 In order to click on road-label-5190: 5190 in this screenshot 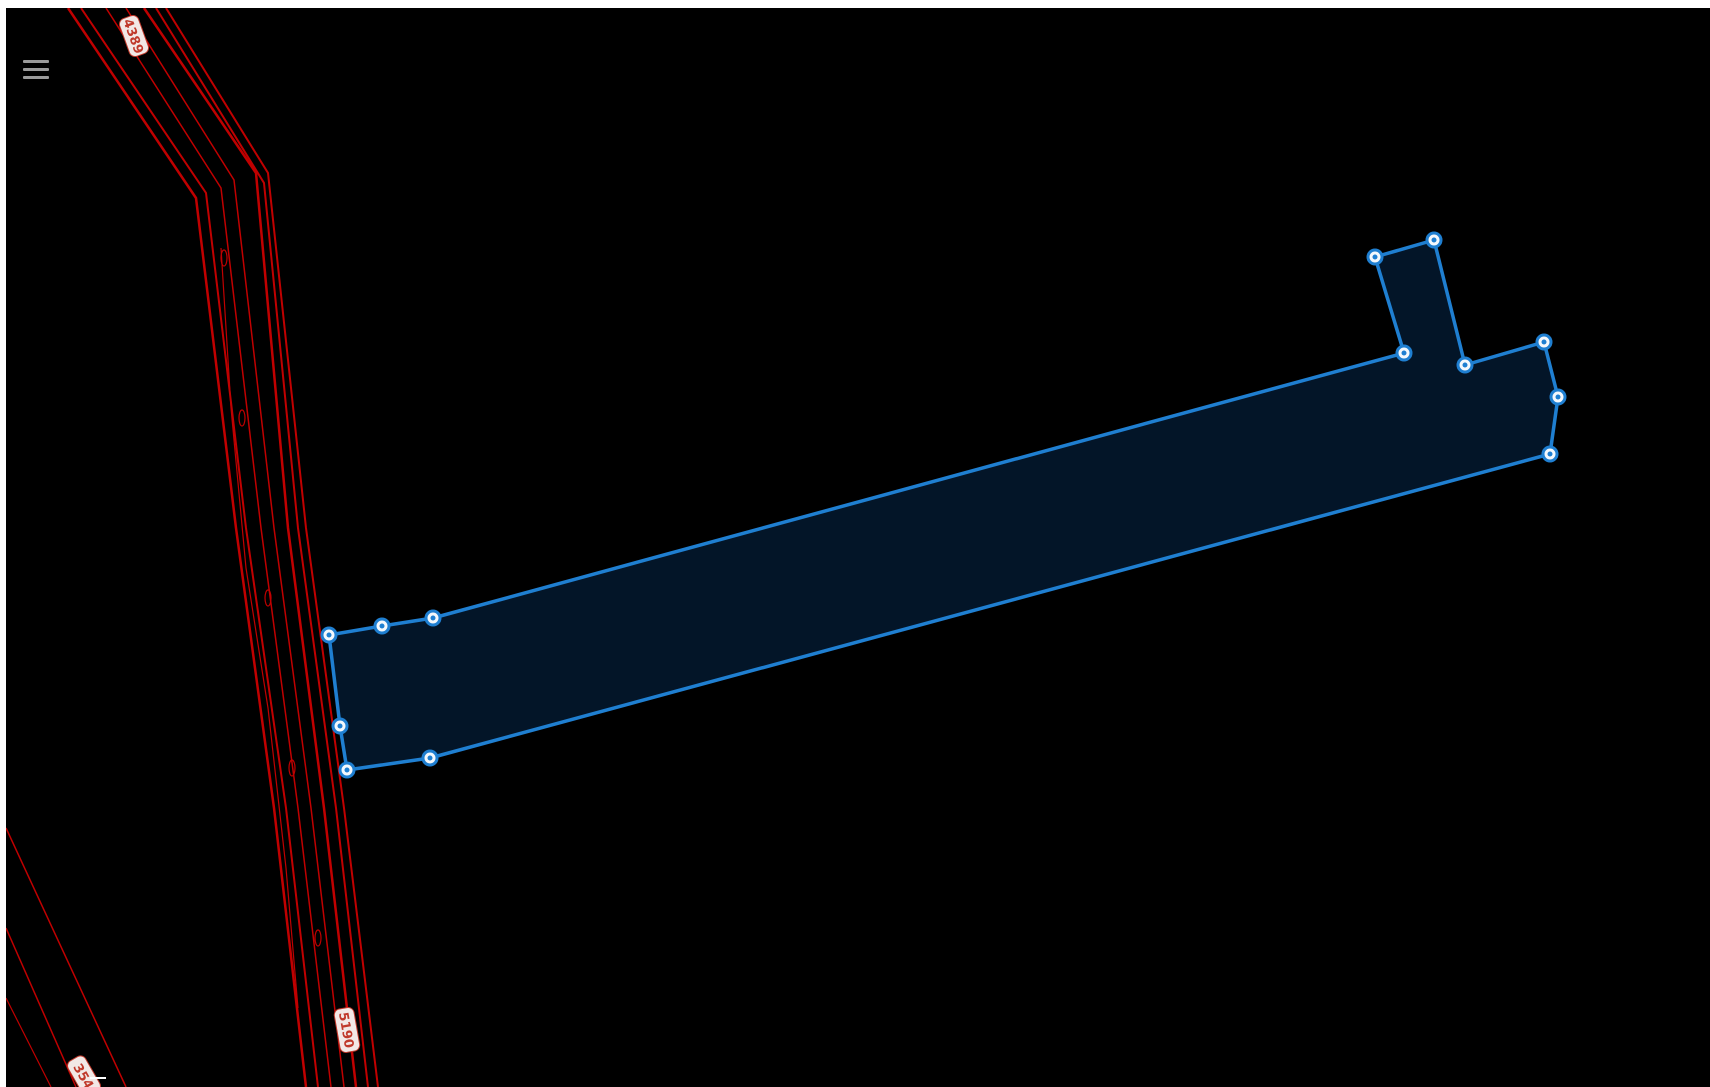, I will do `click(347, 1030)`.